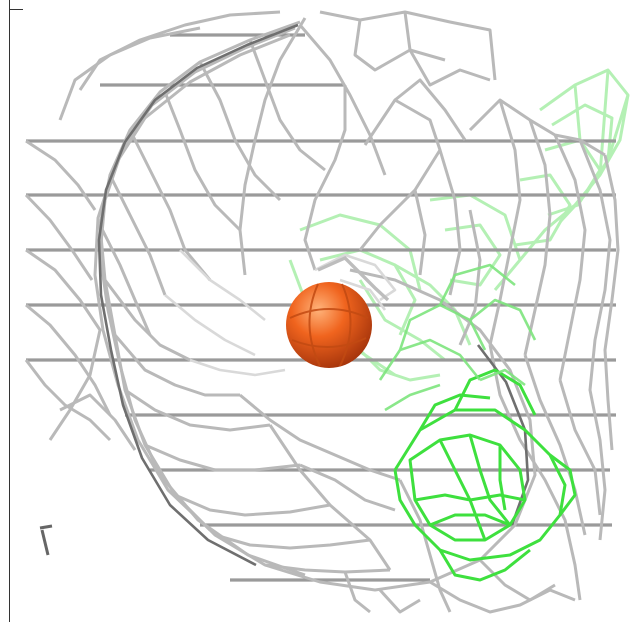 The image size is (631, 622). What do you see at coordinates (485, 475) in the screenshot?
I see `green-mesh-bright` at bounding box center [485, 475].